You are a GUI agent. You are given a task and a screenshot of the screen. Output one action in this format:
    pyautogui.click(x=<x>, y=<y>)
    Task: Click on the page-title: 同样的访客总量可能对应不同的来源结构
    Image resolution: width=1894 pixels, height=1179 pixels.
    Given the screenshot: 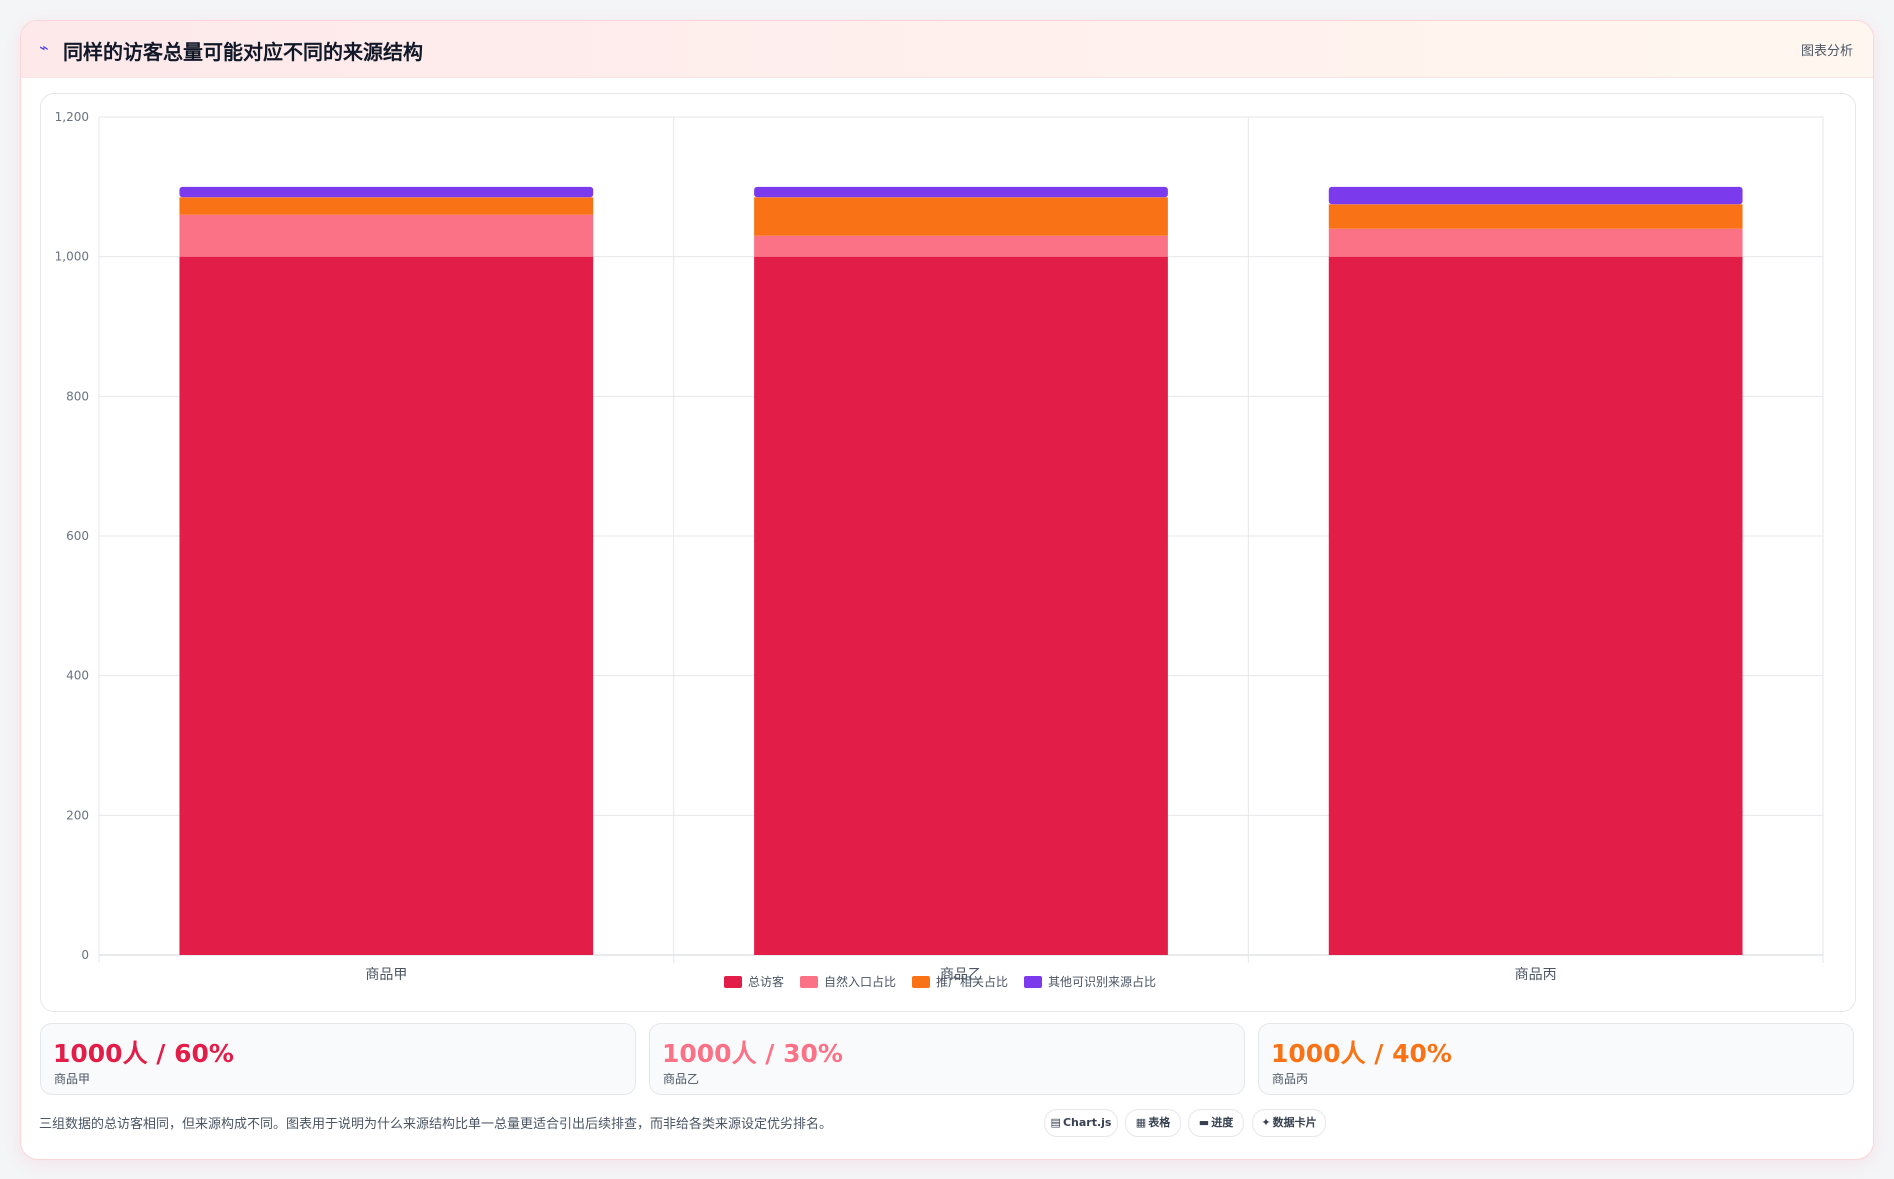 What is the action you would take?
    pyautogui.click(x=243, y=52)
    